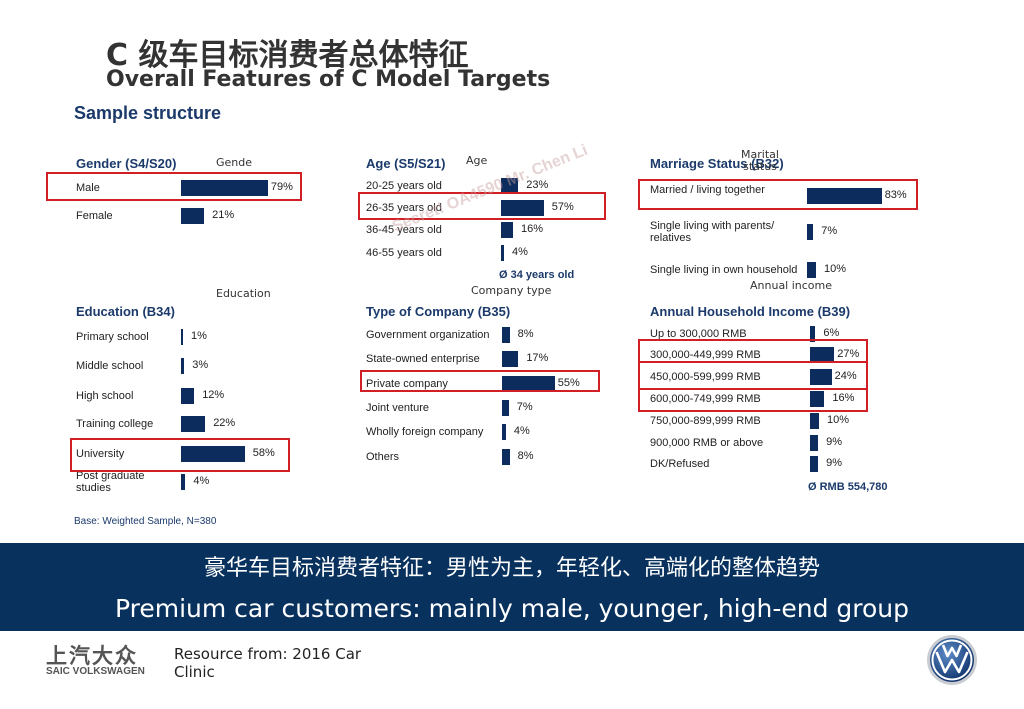 This screenshot has width=1024, height=709. I want to click on chart-row: 46-55 years old 4%, so click(506, 253).